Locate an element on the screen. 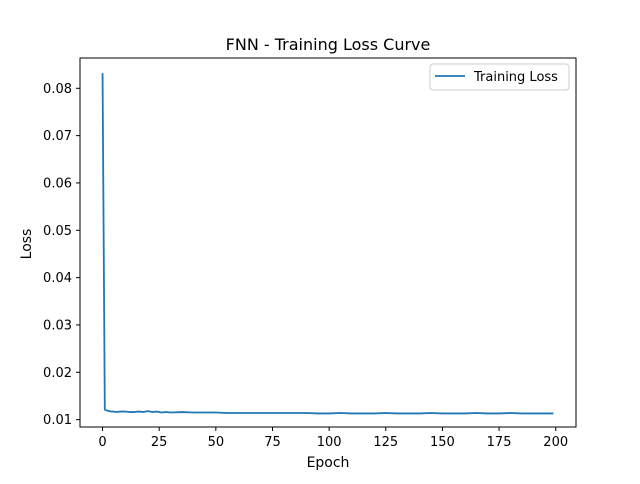 The image size is (640, 484). x-tick-label: 0 is located at coordinates (102, 442).